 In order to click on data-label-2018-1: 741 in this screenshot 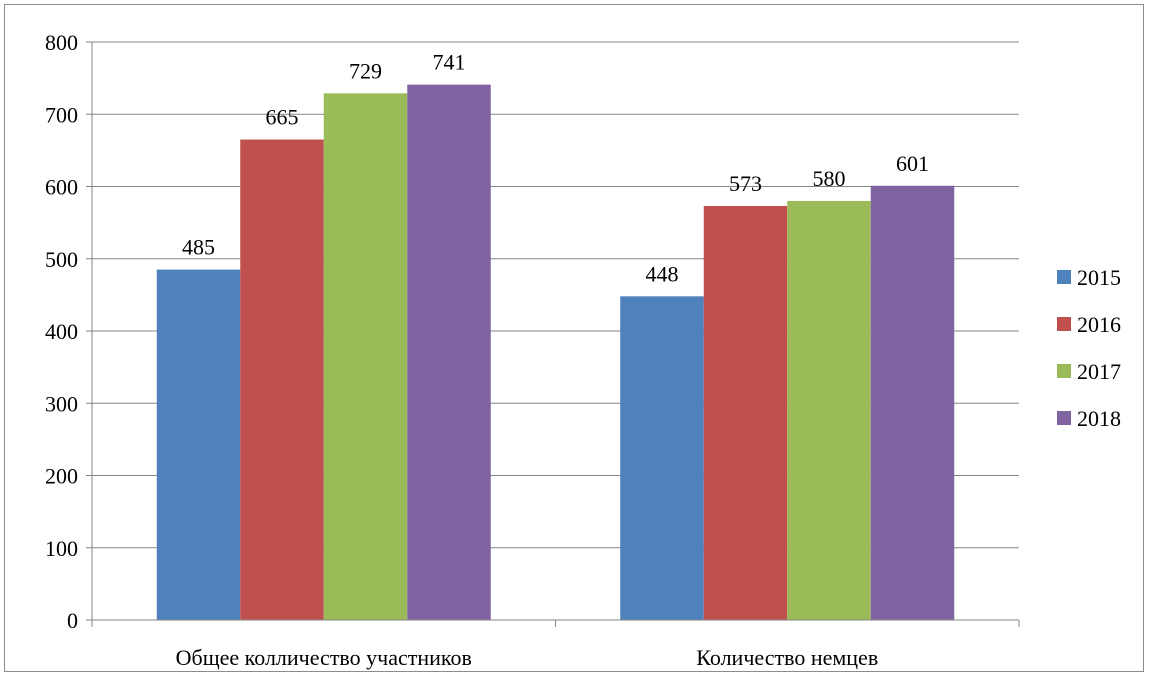, I will do `click(449, 62)`.